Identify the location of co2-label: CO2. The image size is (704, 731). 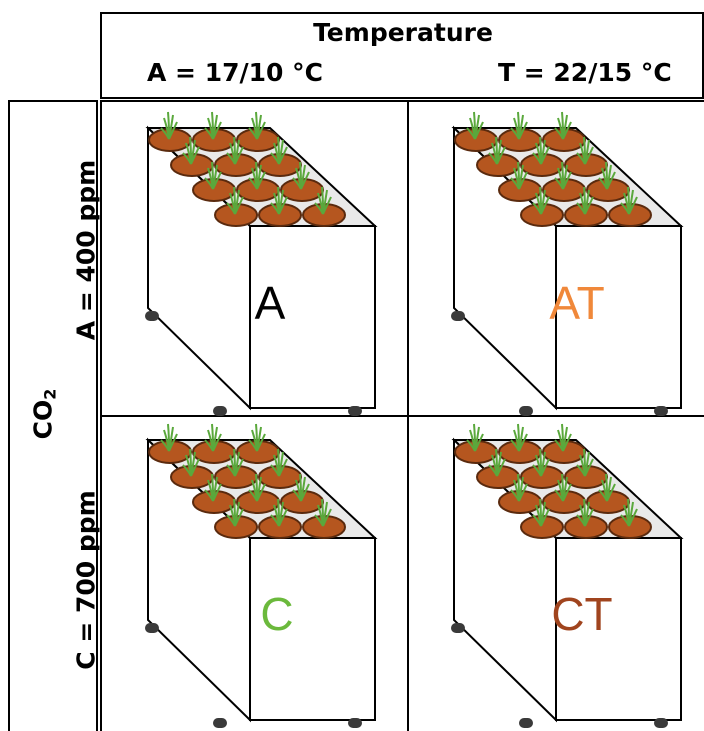
(44, 414).